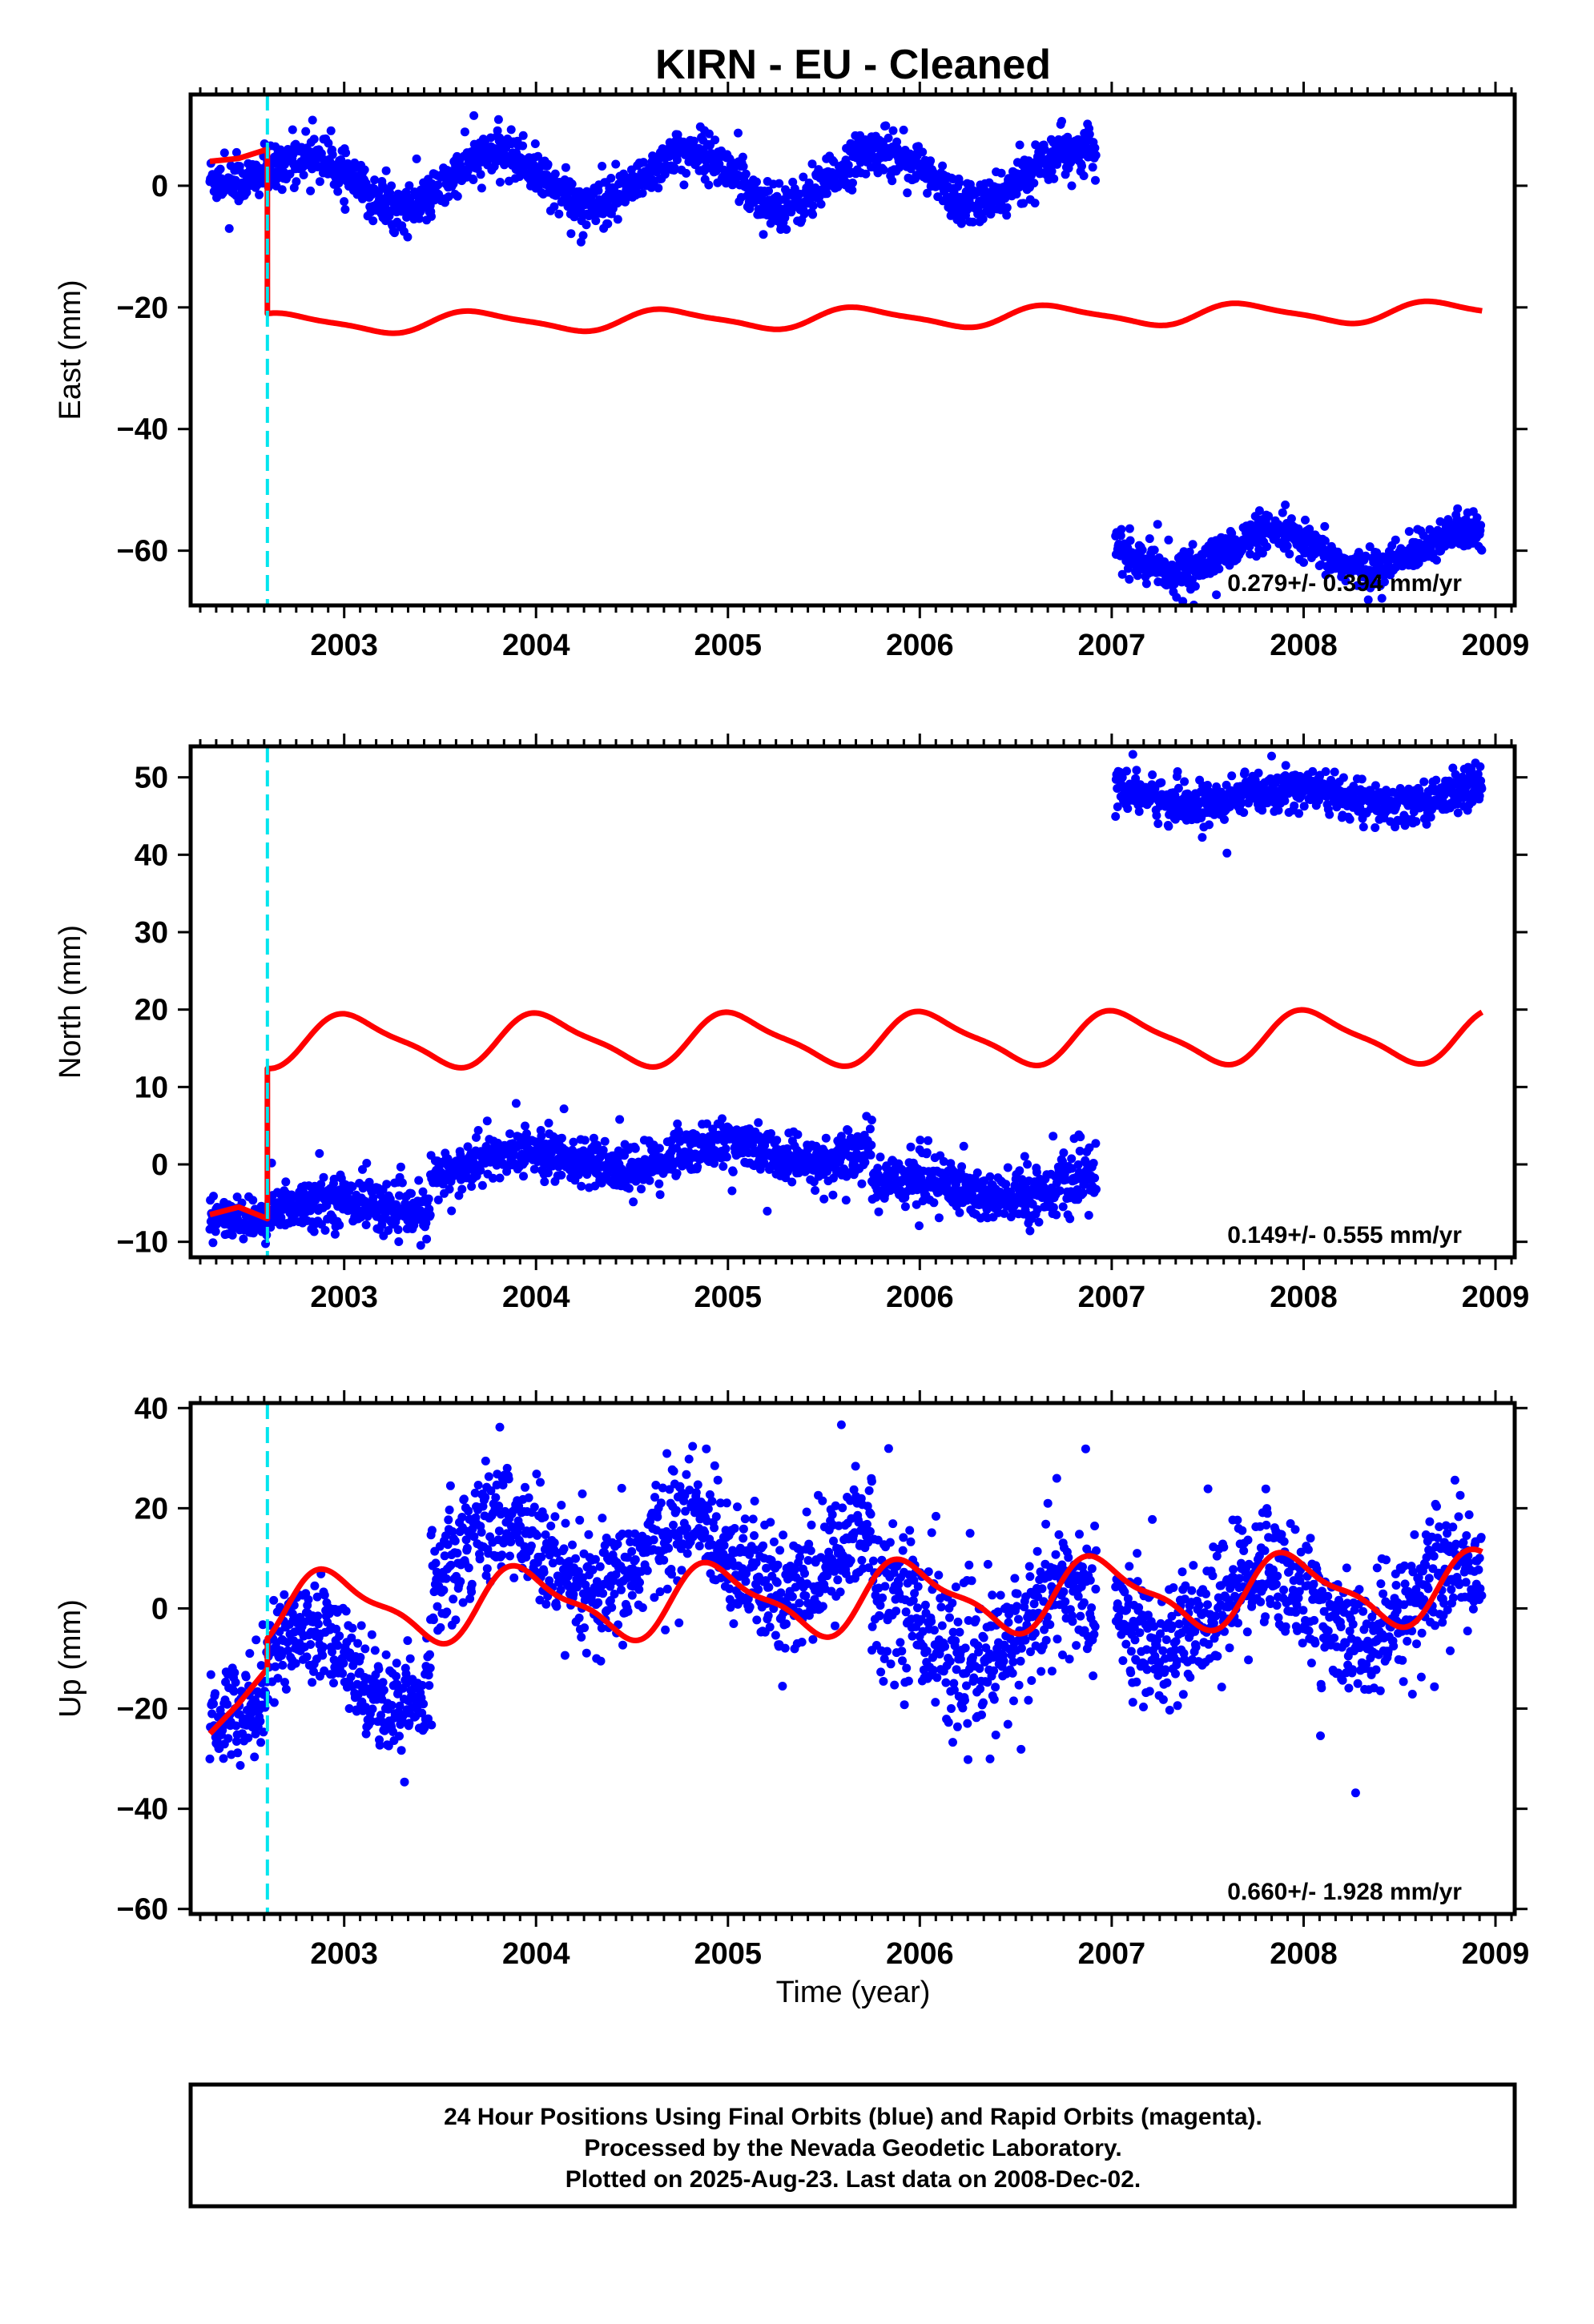 This screenshot has height=2324, width=1594. What do you see at coordinates (728, 645) in the screenshot?
I see `x-tick-label: 2005` at bounding box center [728, 645].